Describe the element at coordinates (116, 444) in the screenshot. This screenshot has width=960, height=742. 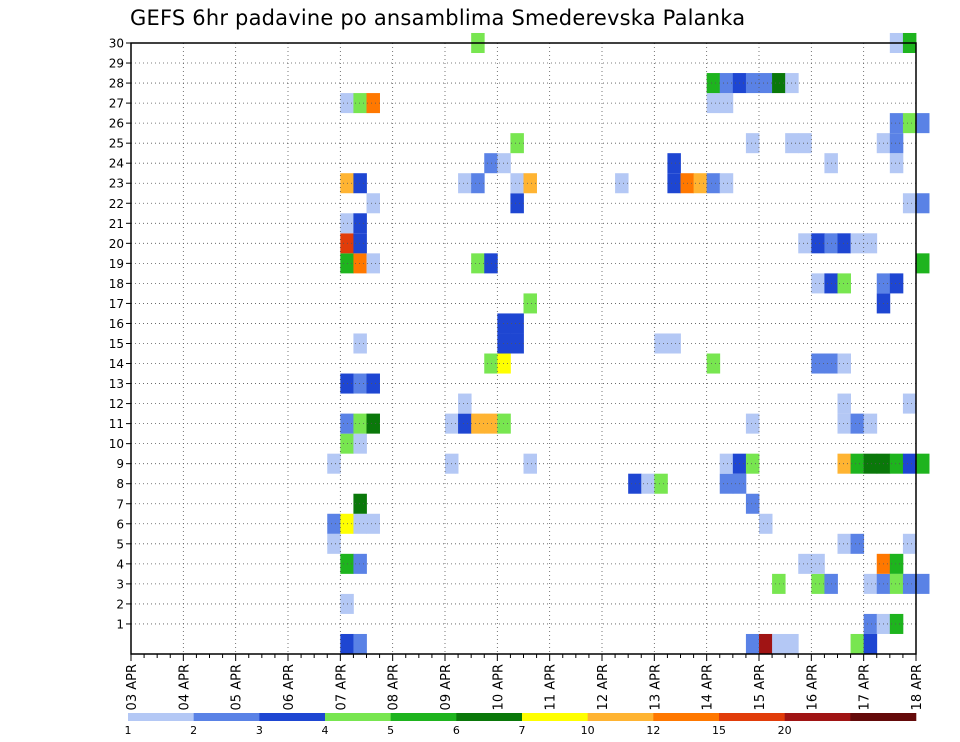
I see `y-tick-label: 10` at that location.